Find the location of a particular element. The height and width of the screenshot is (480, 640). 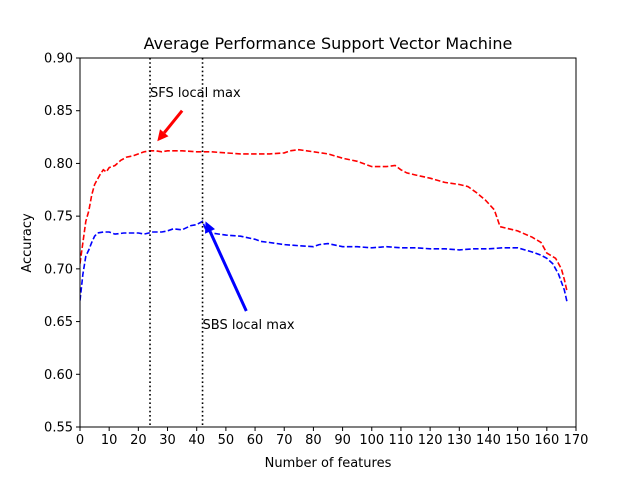

x-tick-label: 90 is located at coordinates (342, 440).